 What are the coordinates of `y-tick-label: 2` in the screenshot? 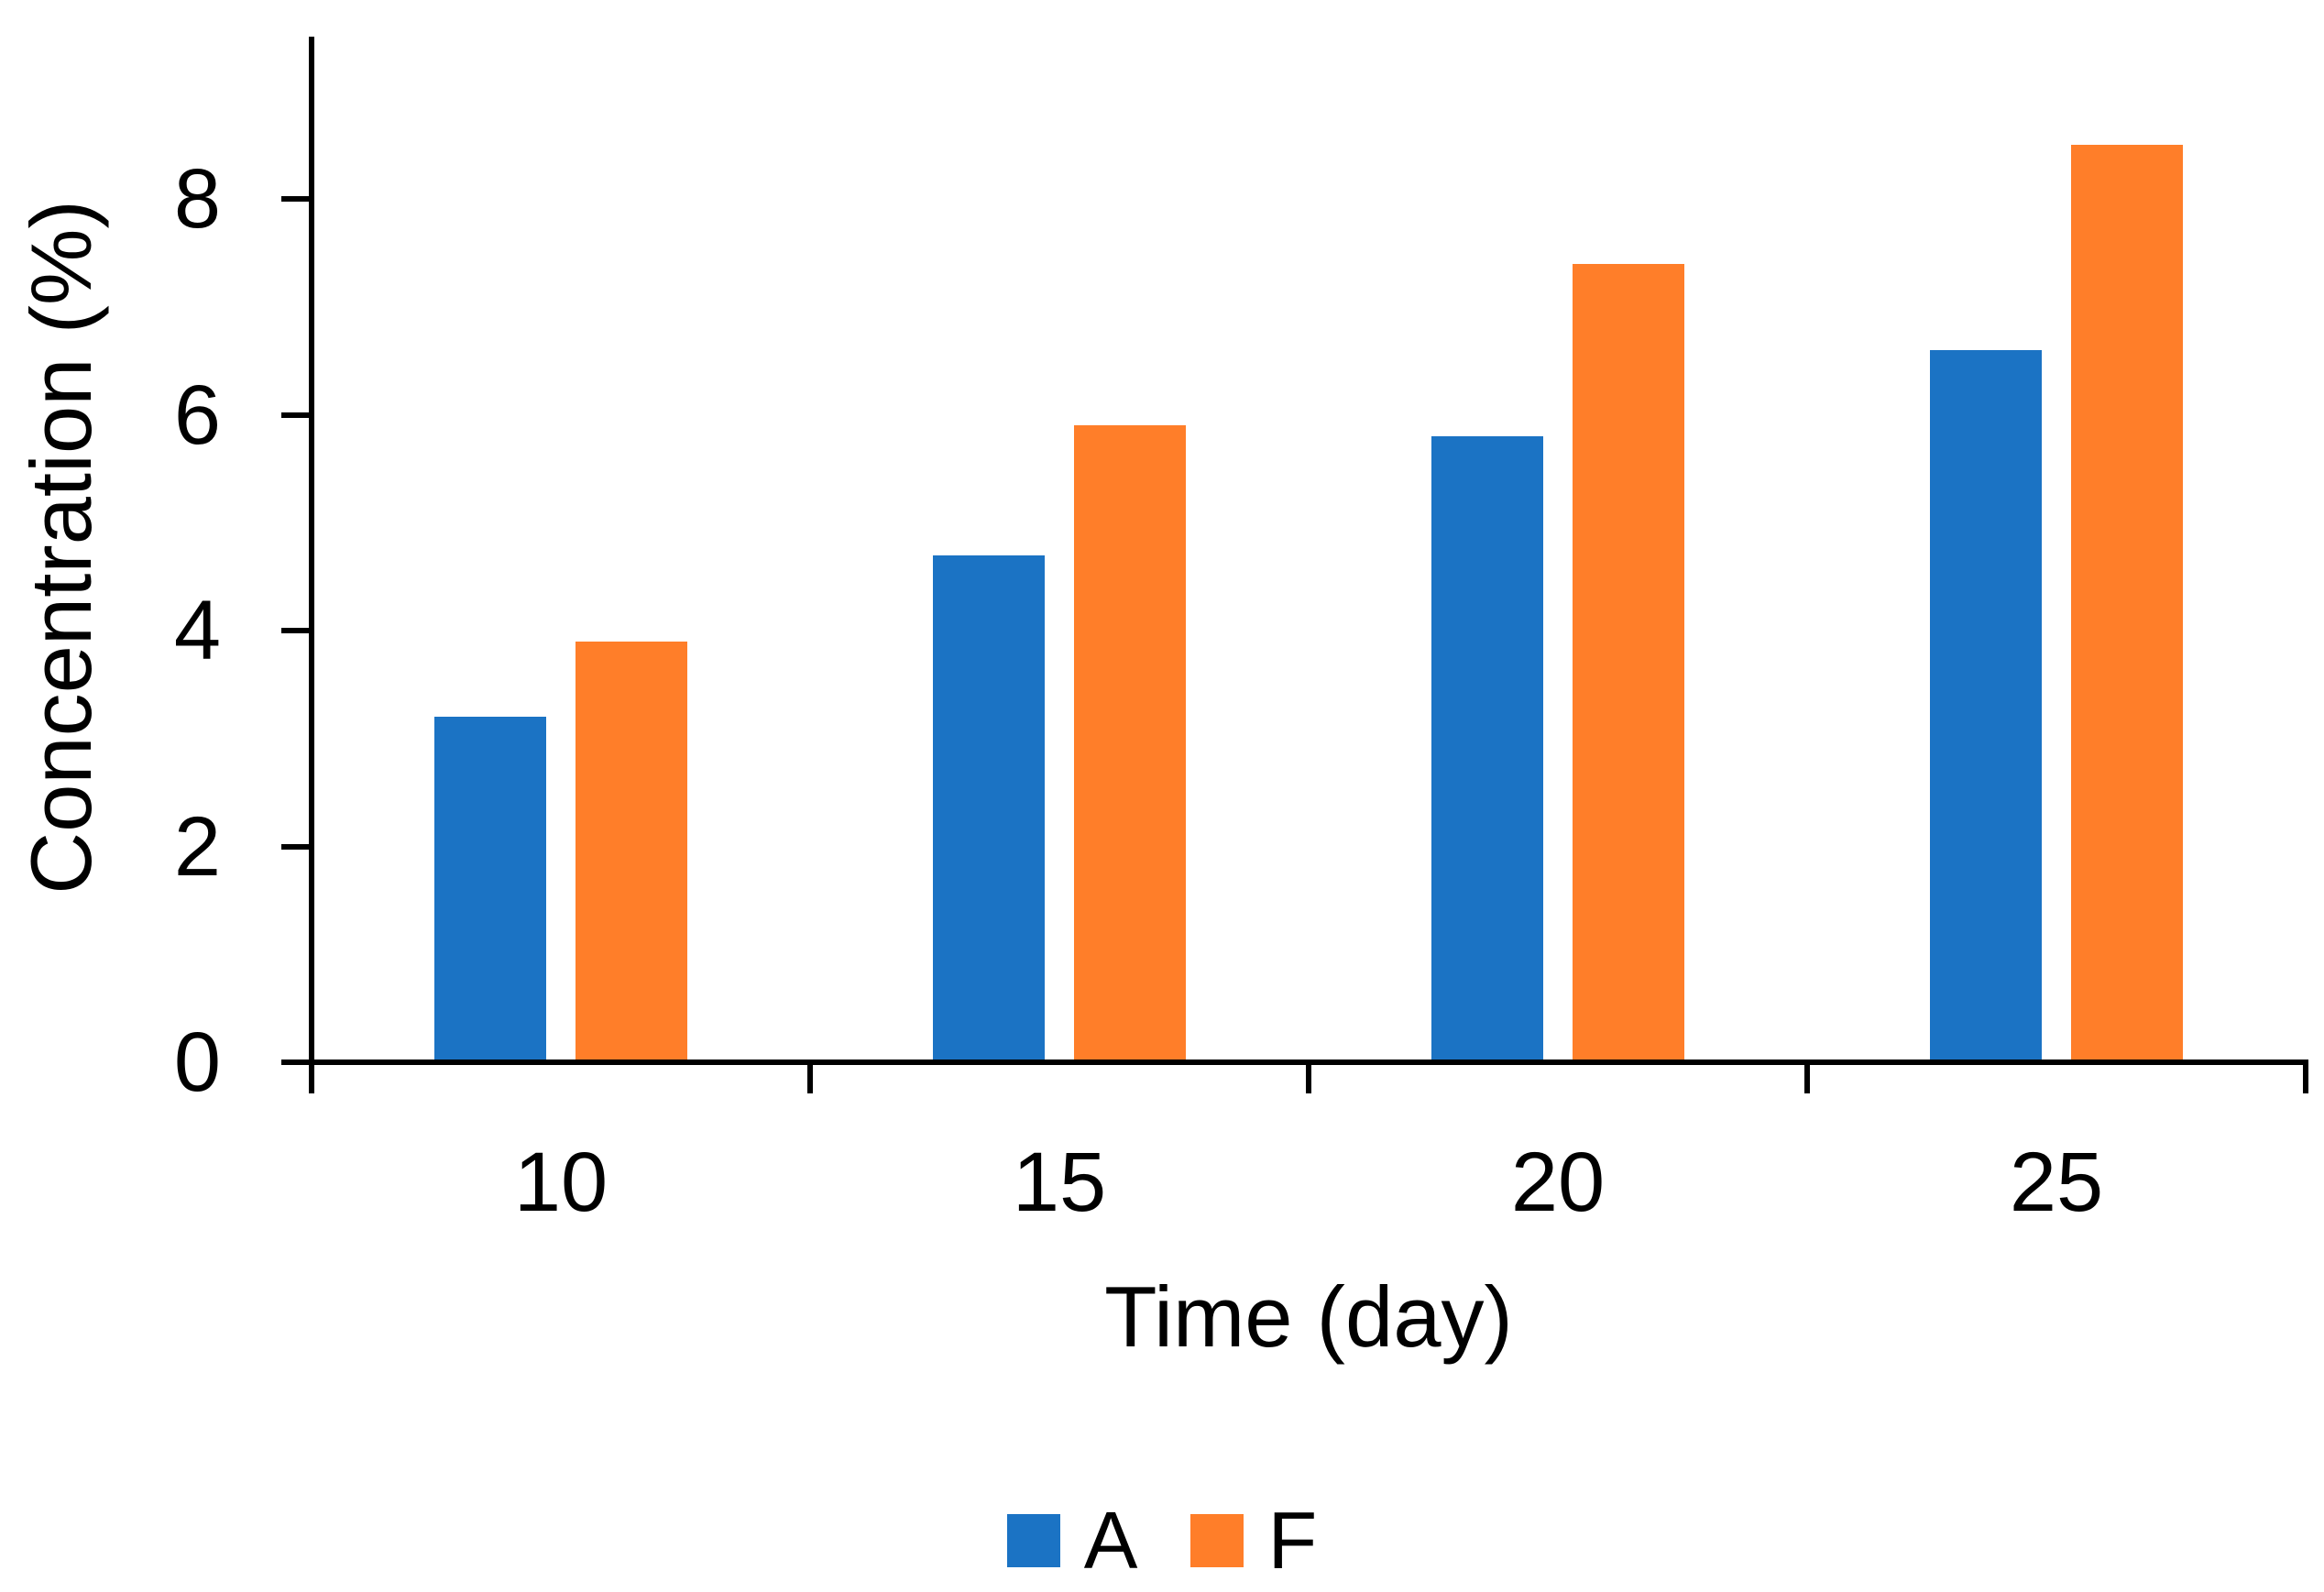 It's located at (197, 846).